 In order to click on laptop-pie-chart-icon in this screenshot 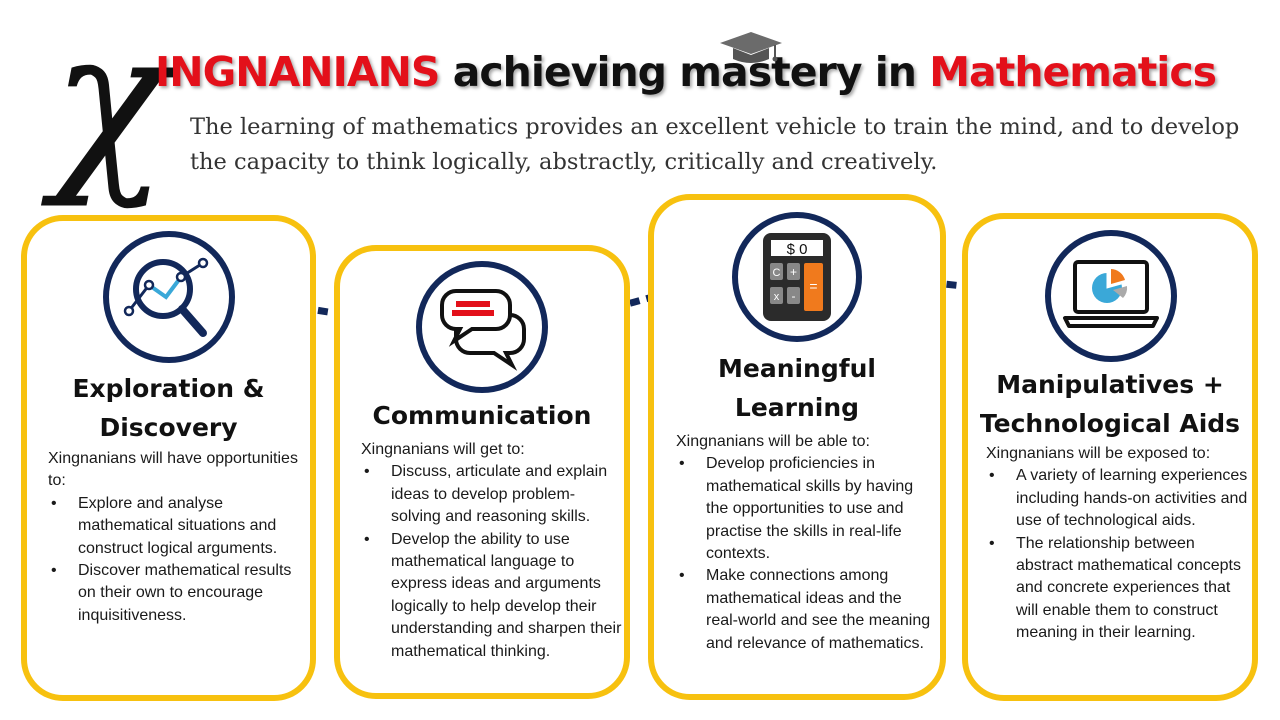, I will do `click(1111, 296)`.